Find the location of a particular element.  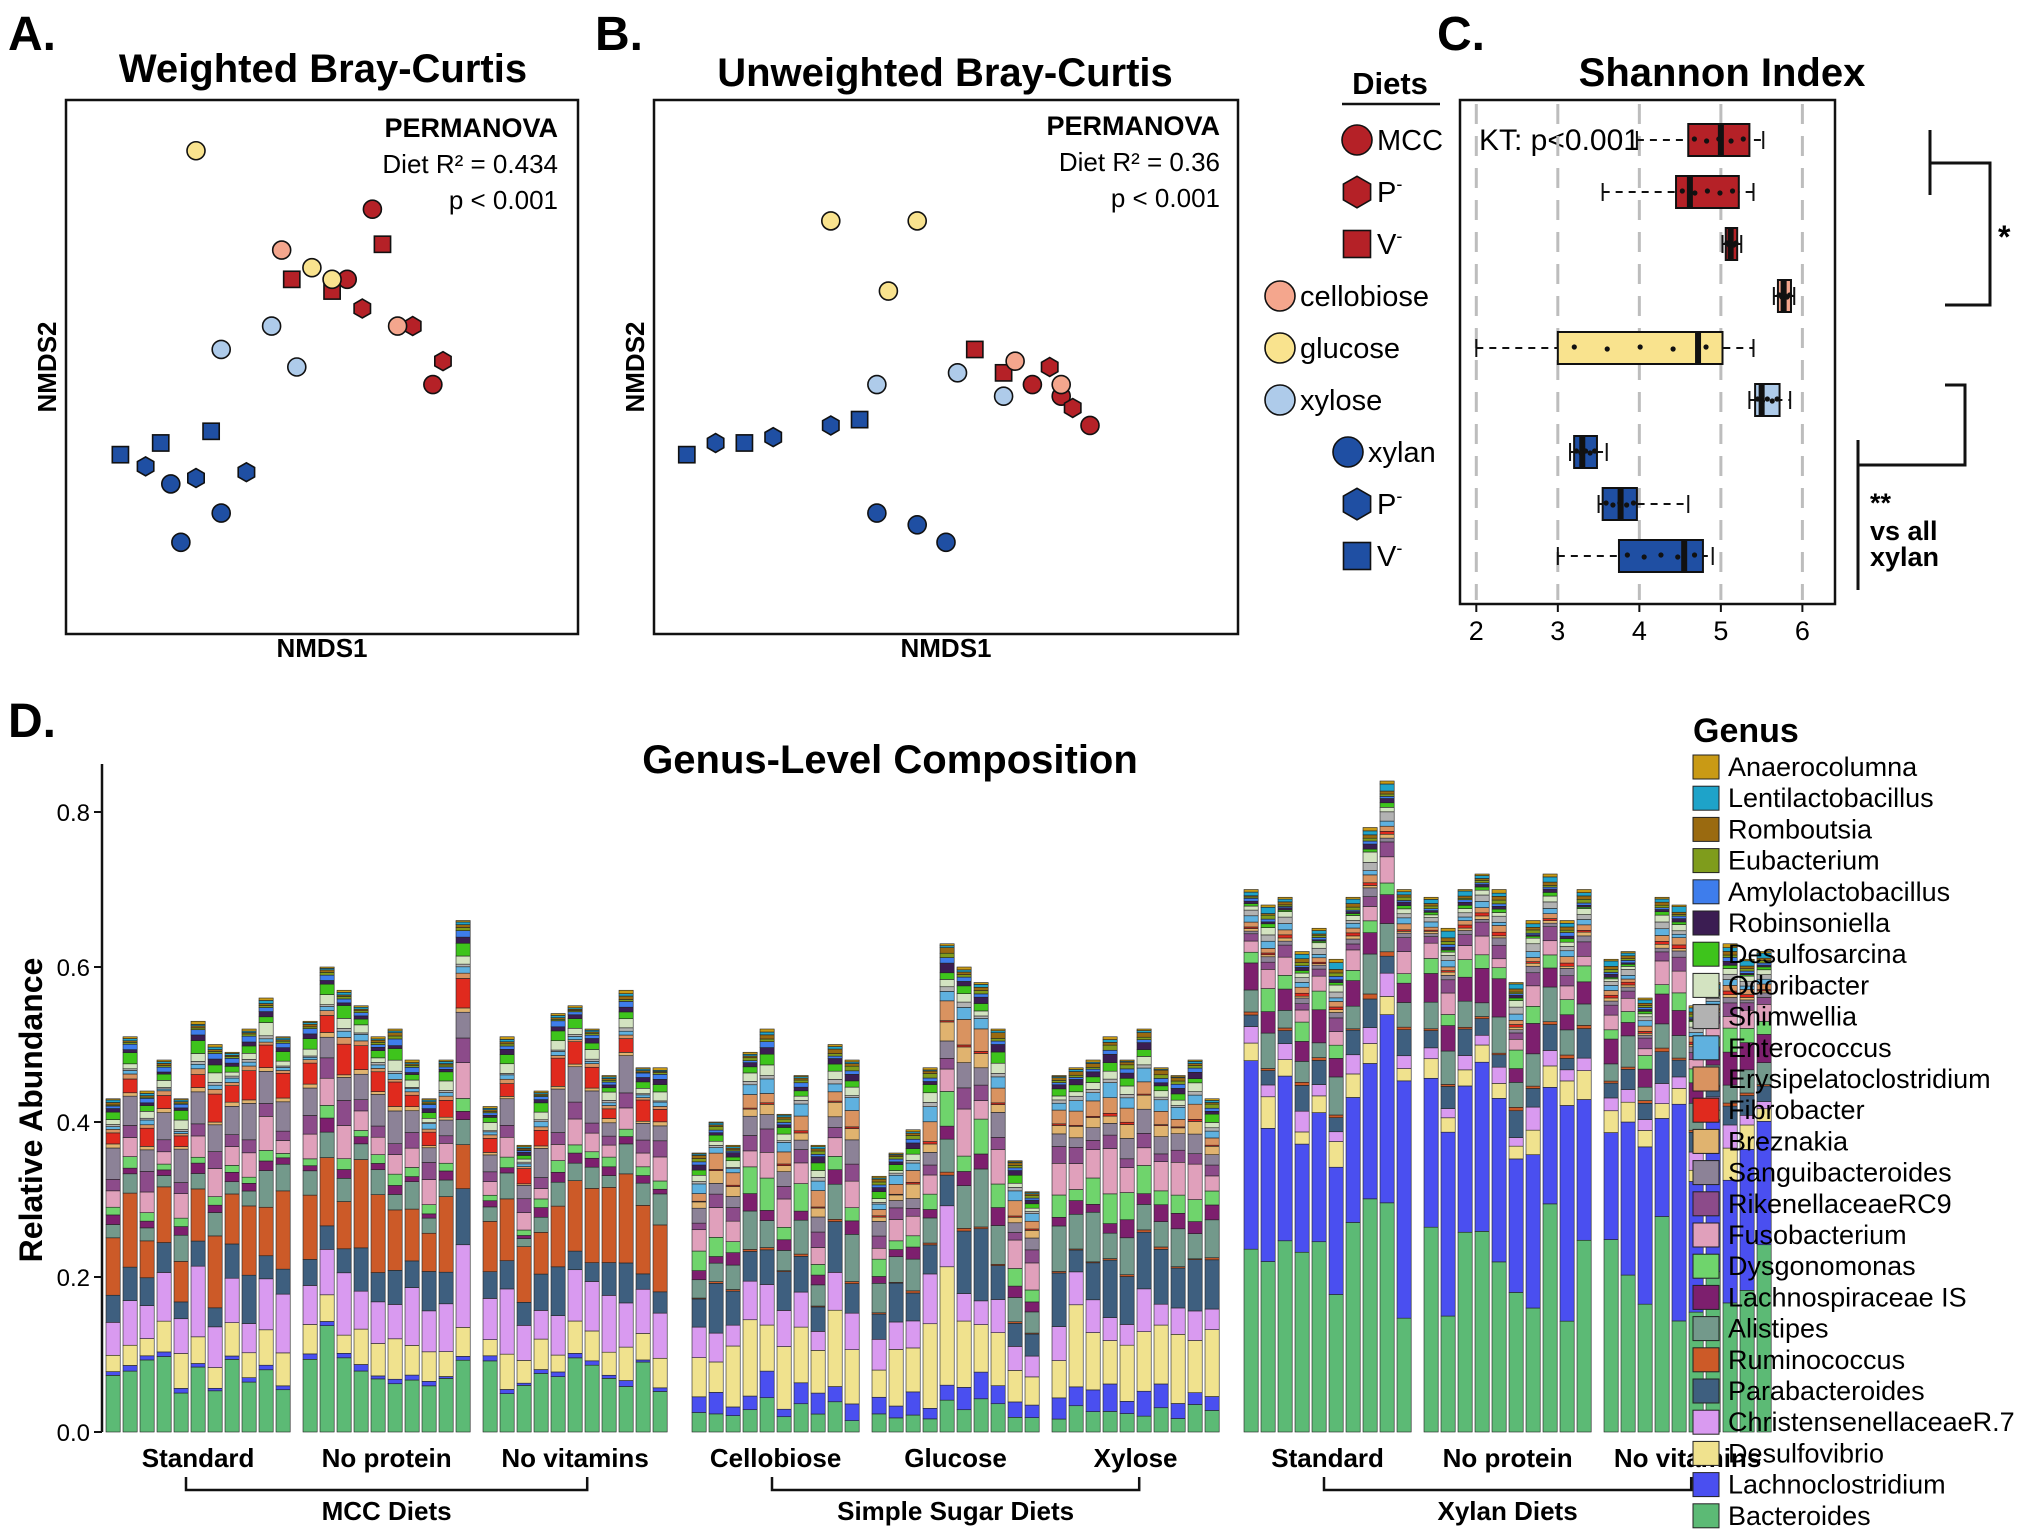

panel-a-title: Weighted Bray-Curtis is located at coordinates (323, 69).